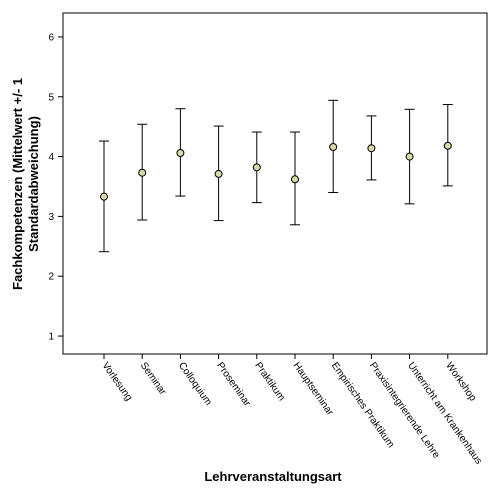  What do you see at coordinates (269, 381) in the screenshot?
I see `x-tick-label: Praktikum` at bounding box center [269, 381].